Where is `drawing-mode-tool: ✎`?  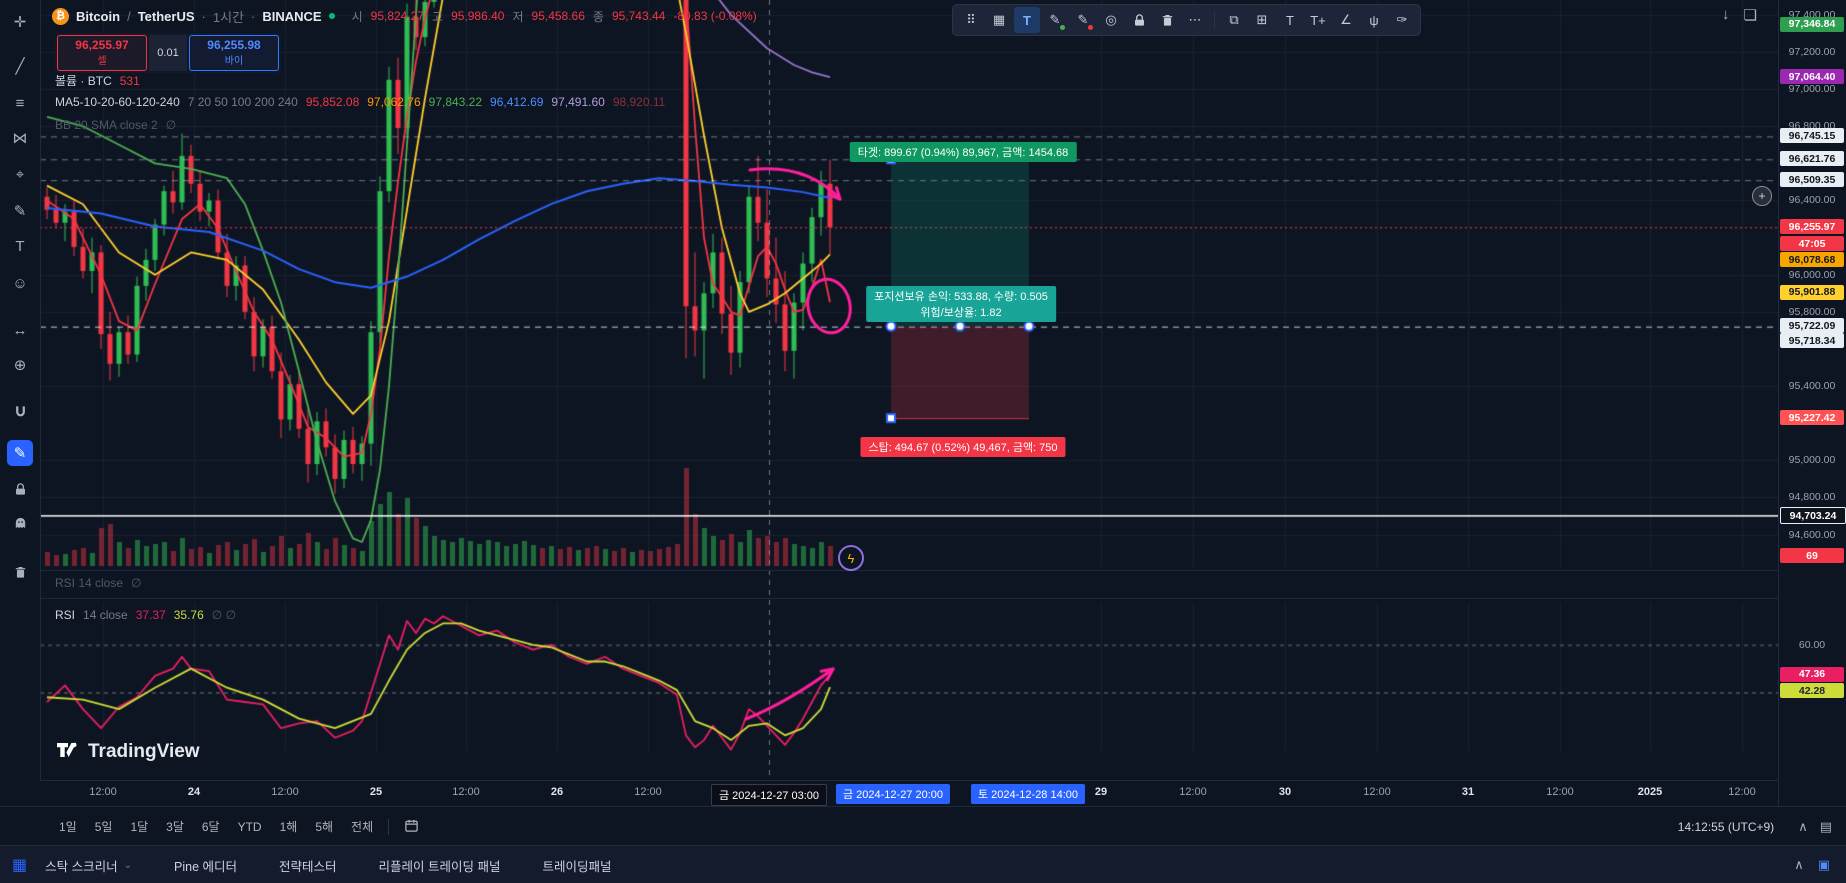 drawing-mode-tool: ✎ is located at coordinates (20, 453).